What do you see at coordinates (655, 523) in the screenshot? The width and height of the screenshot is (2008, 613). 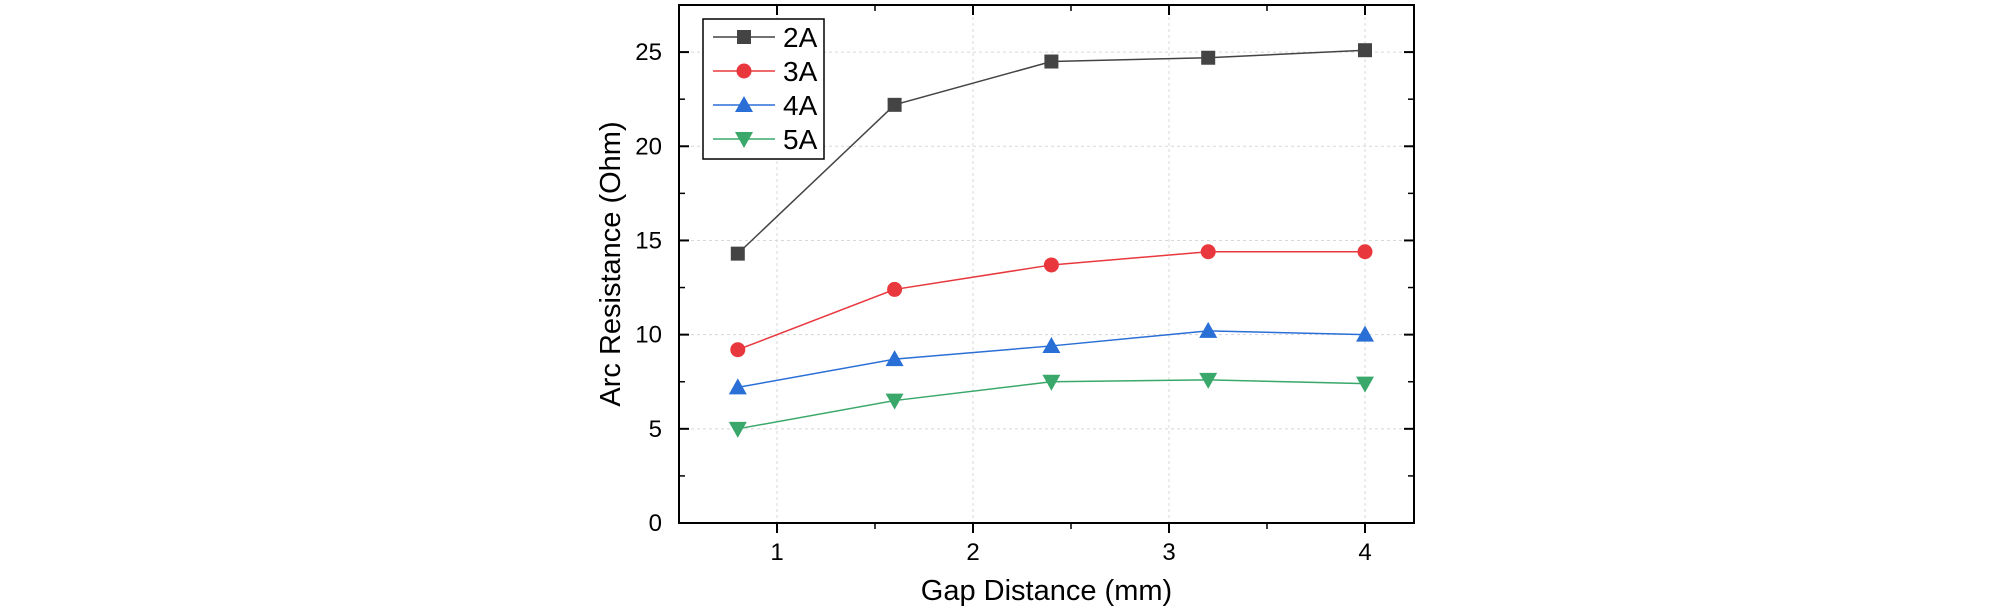 I see `y-tick-label: 0` at bounding box center [655, 523].